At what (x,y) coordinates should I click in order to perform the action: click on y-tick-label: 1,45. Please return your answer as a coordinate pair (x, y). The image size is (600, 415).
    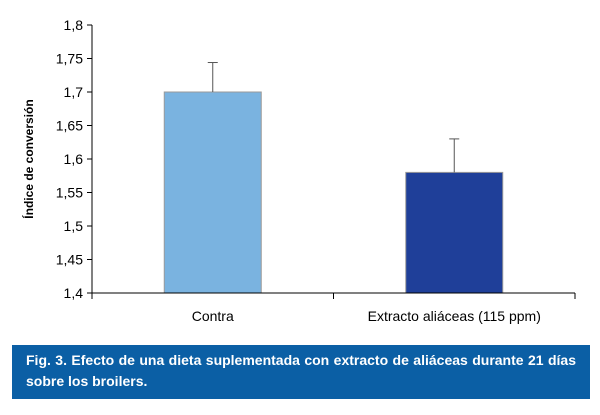
    Looking at the image, I should click on (69, 260).